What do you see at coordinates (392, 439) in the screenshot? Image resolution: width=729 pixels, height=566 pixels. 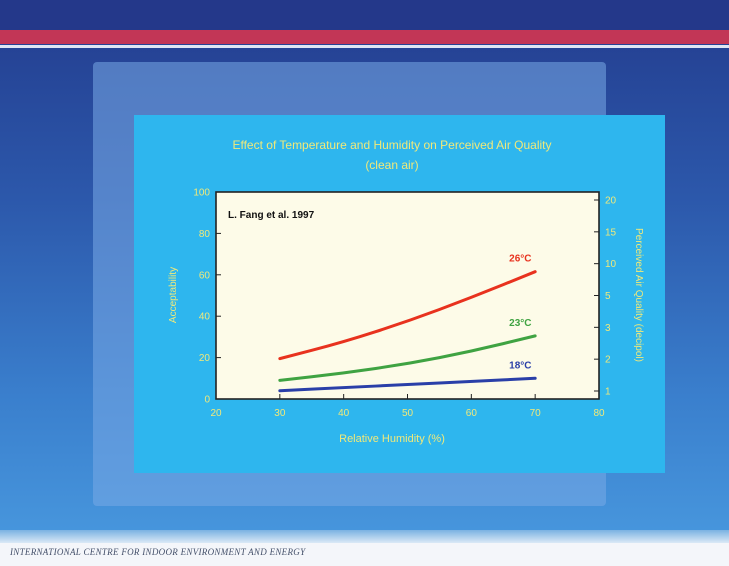 I see `x-axis-label: Relative Humidity (%)` at bounding box center [392, 439].